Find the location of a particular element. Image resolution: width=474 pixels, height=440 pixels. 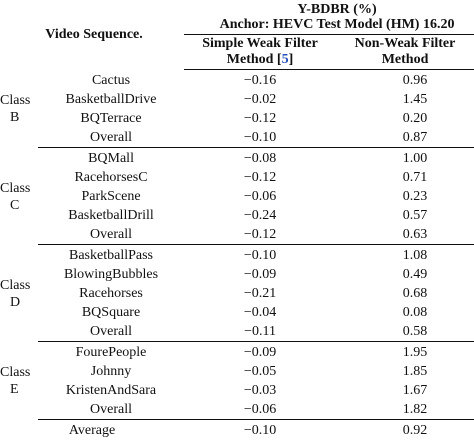

nonweak-value: 0.71 is located at coordinates (405, 177).